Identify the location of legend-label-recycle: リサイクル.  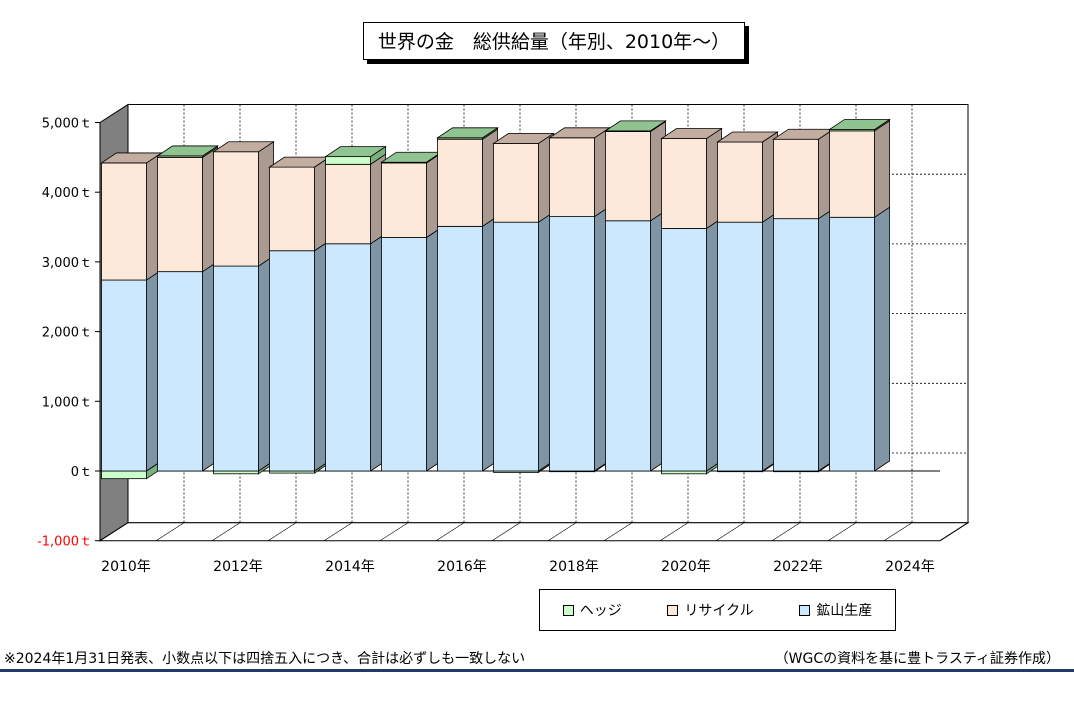
(719, 611).